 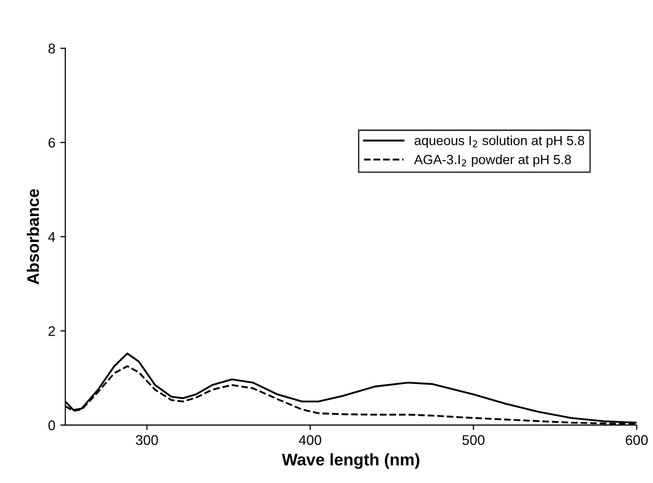 What do you see at coordinates (51, 49) in the screenshot?
I see `y-tick-label: 8` at bounding box center [51, 49].